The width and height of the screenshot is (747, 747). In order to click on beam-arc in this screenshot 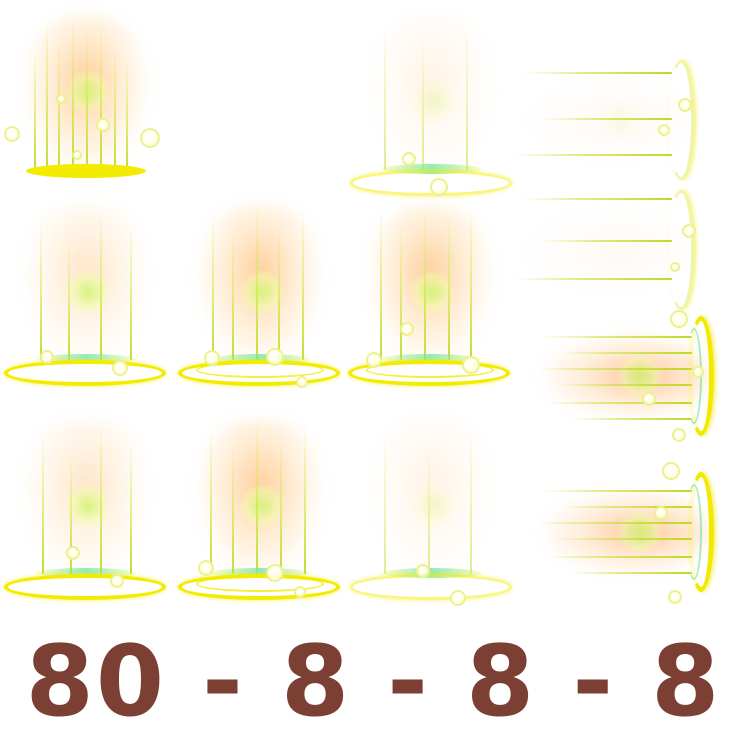, I will do `click(681, 250)`.